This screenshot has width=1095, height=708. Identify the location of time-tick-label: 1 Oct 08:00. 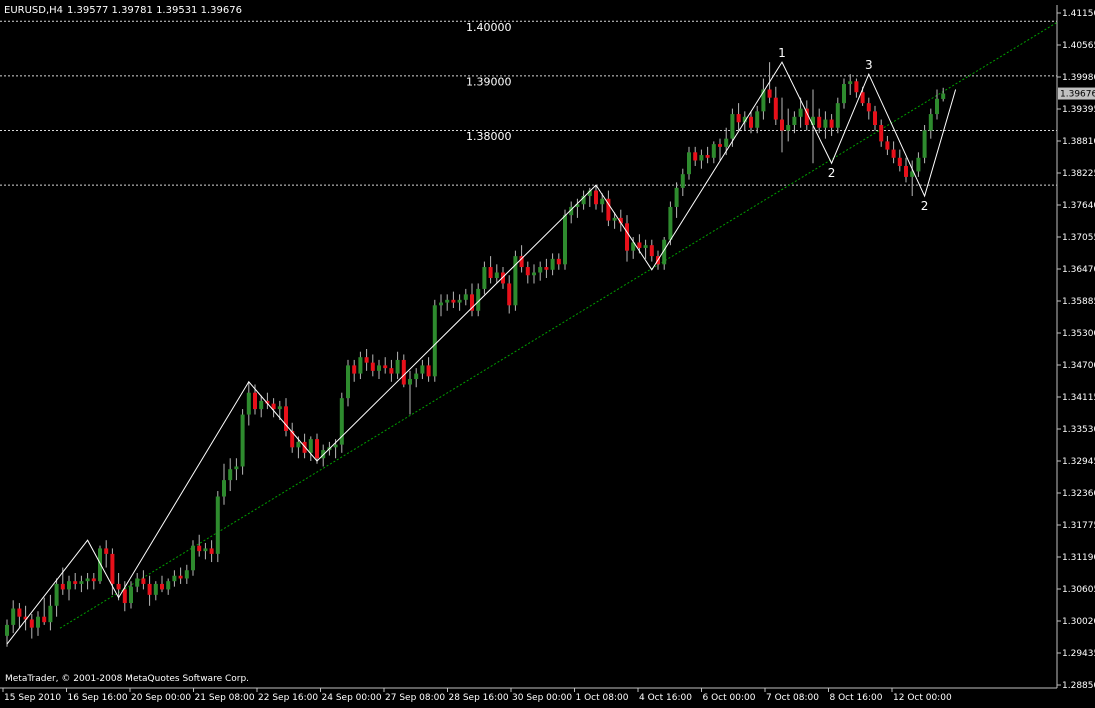
(602, 698).